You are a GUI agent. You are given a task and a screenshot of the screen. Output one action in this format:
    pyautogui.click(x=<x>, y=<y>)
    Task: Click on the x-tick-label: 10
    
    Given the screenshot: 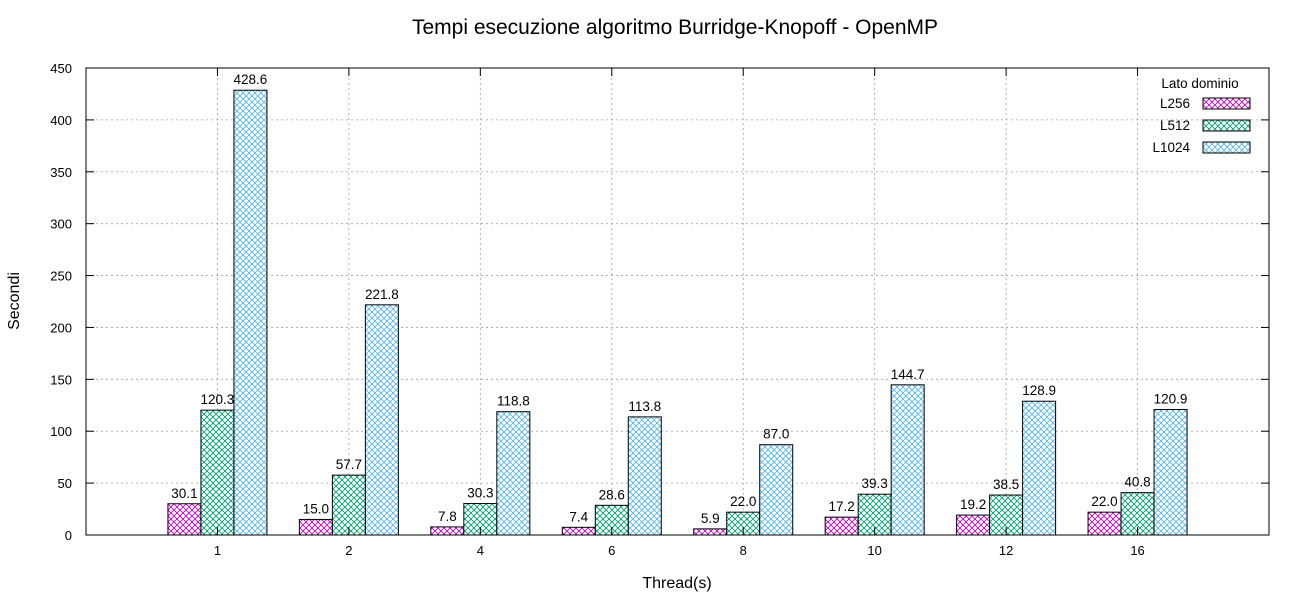 What is the action you would take?
    pyautogui.click(x=874, y=550)
    